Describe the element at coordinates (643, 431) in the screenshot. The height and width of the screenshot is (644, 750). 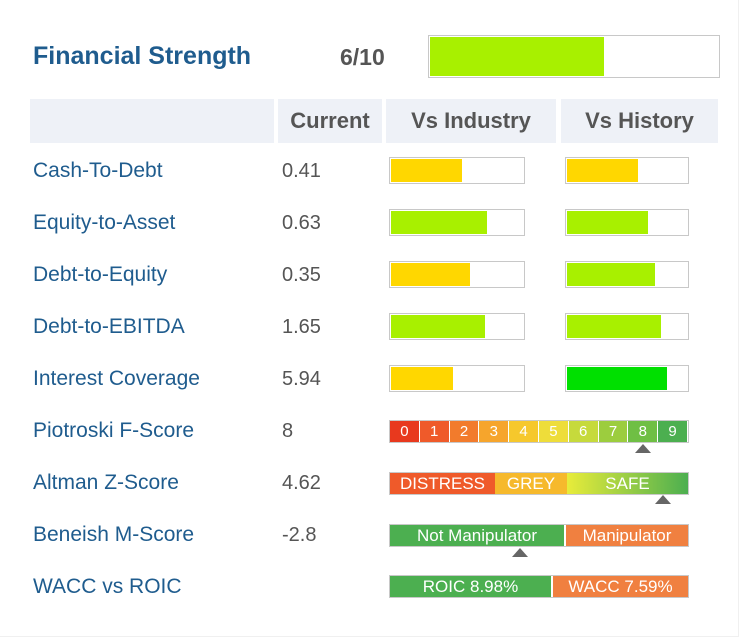
I see `piotroski-cell: 8` at that location.